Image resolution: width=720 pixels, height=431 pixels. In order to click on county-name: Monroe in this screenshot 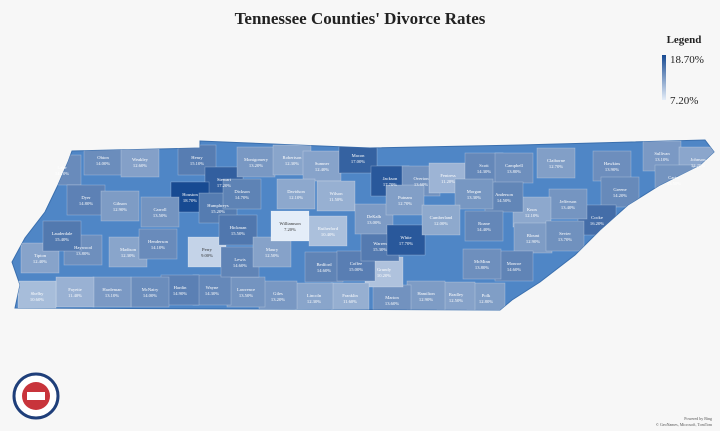, I will do `click(514, 263)`.